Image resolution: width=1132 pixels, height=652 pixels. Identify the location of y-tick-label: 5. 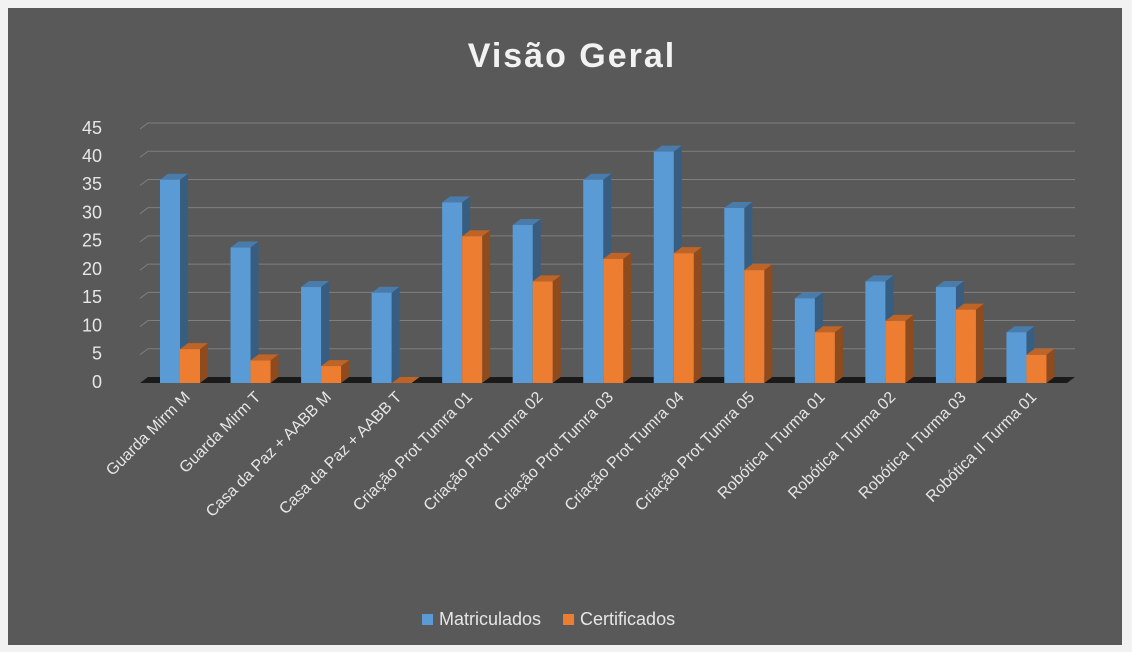
(97, 354).